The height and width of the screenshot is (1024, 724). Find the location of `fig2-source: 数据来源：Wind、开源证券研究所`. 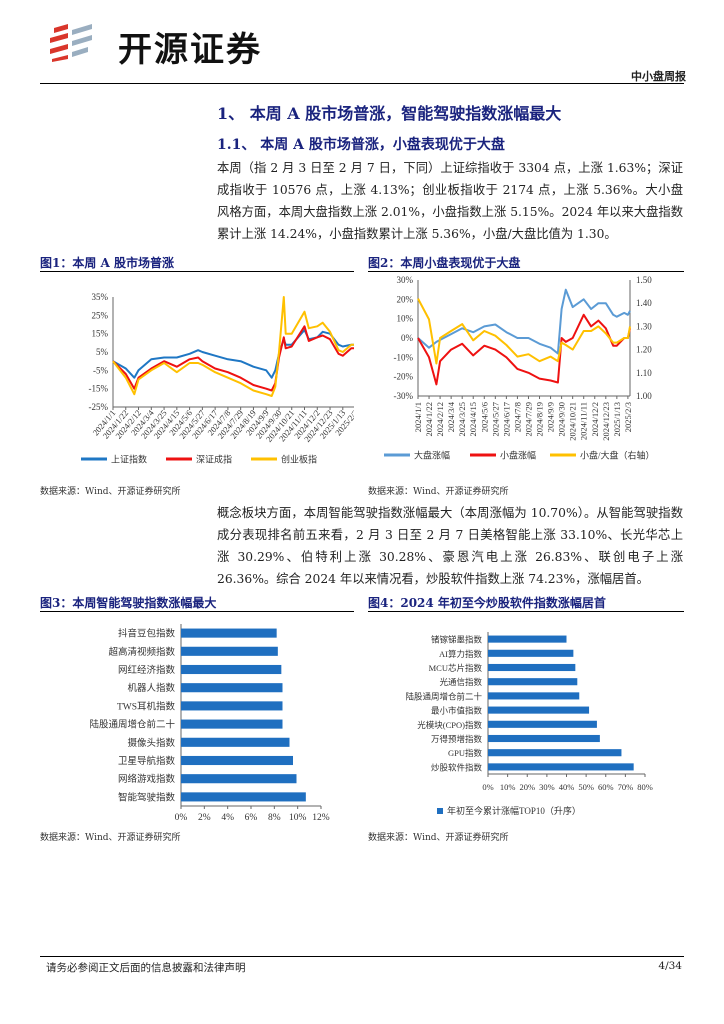

fig2-source: 数据来源：Wind、开源证券研究所 is located at coordinates (438, 492).